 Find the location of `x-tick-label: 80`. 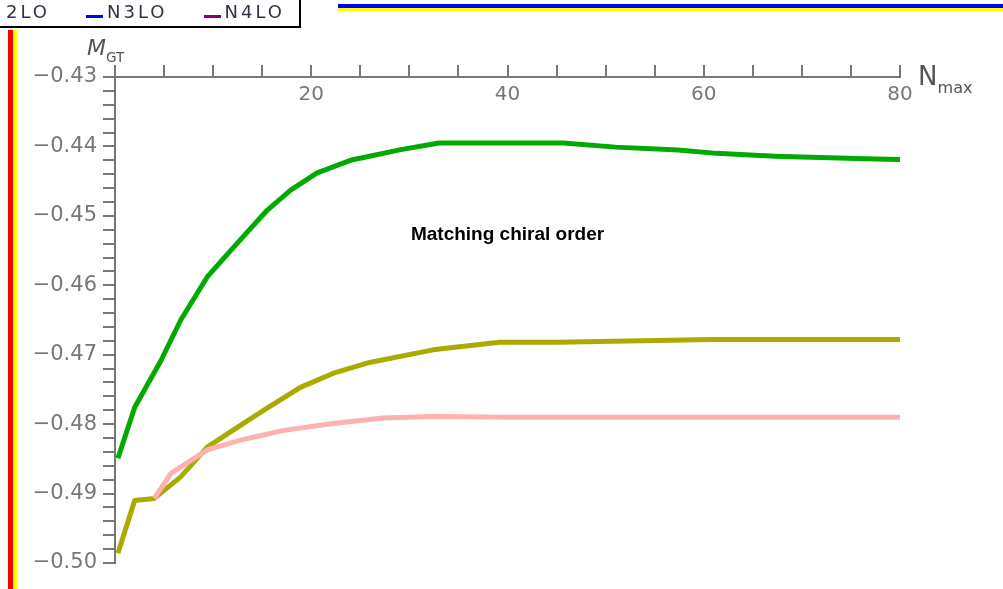

x-tick-label: 80 is located at coordinates (900, 93).